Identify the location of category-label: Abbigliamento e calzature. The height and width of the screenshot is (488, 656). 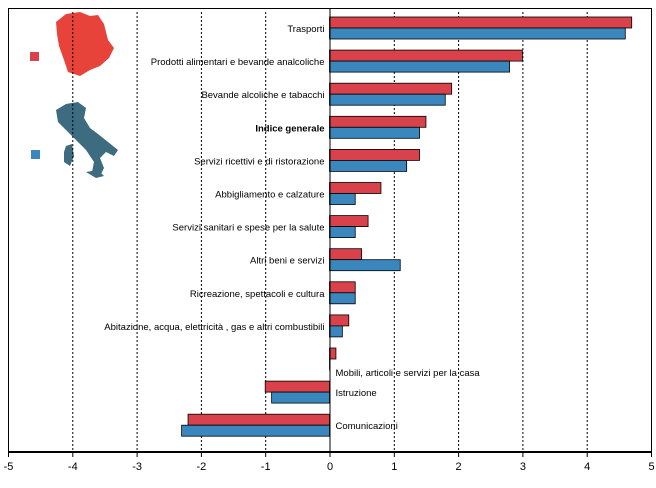
(269, 195).